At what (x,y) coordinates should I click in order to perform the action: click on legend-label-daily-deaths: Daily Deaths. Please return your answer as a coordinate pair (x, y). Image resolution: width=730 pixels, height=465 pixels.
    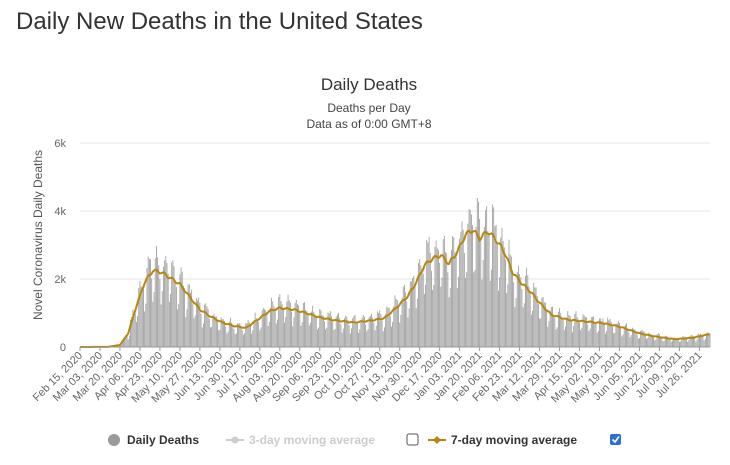
    Looking at the image, I should click on (163, 440).